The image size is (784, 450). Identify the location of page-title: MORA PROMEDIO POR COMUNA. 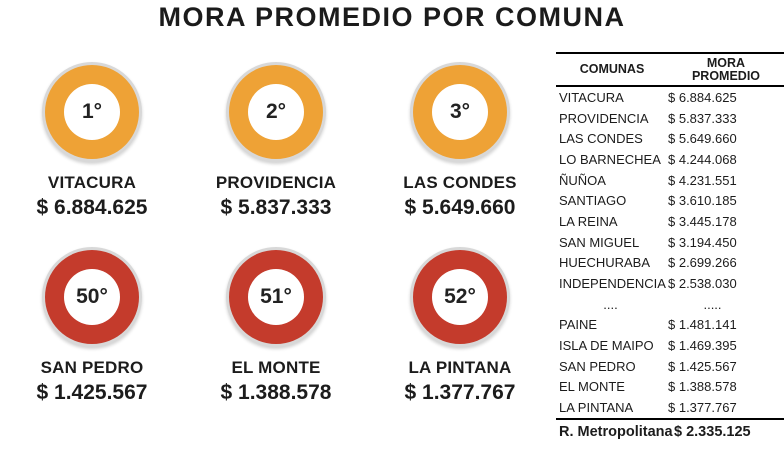
(392, 17).